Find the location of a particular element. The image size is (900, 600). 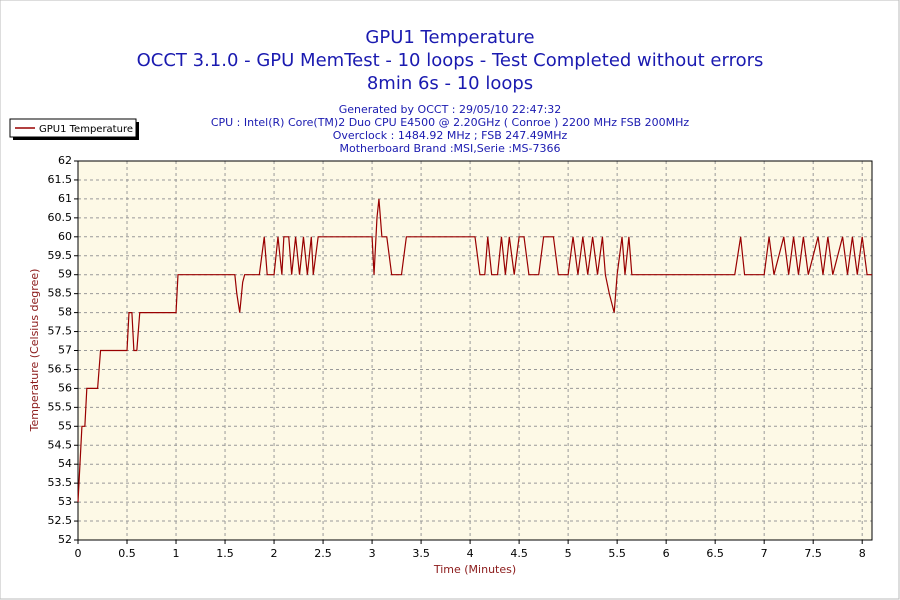

note: Overclock : 1484.92 MHz ; FSB 247.49MHz is located at coordinates (450, 135).